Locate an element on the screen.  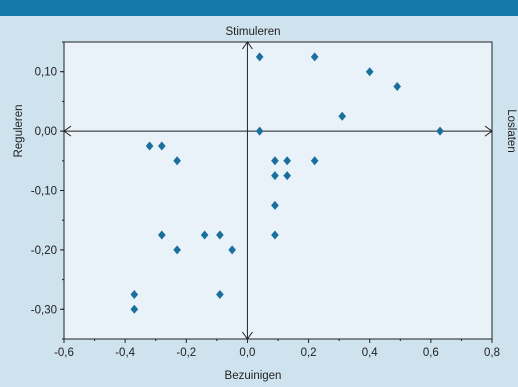
y-tick-label: -0,20 is located at coordinates (44, 251).